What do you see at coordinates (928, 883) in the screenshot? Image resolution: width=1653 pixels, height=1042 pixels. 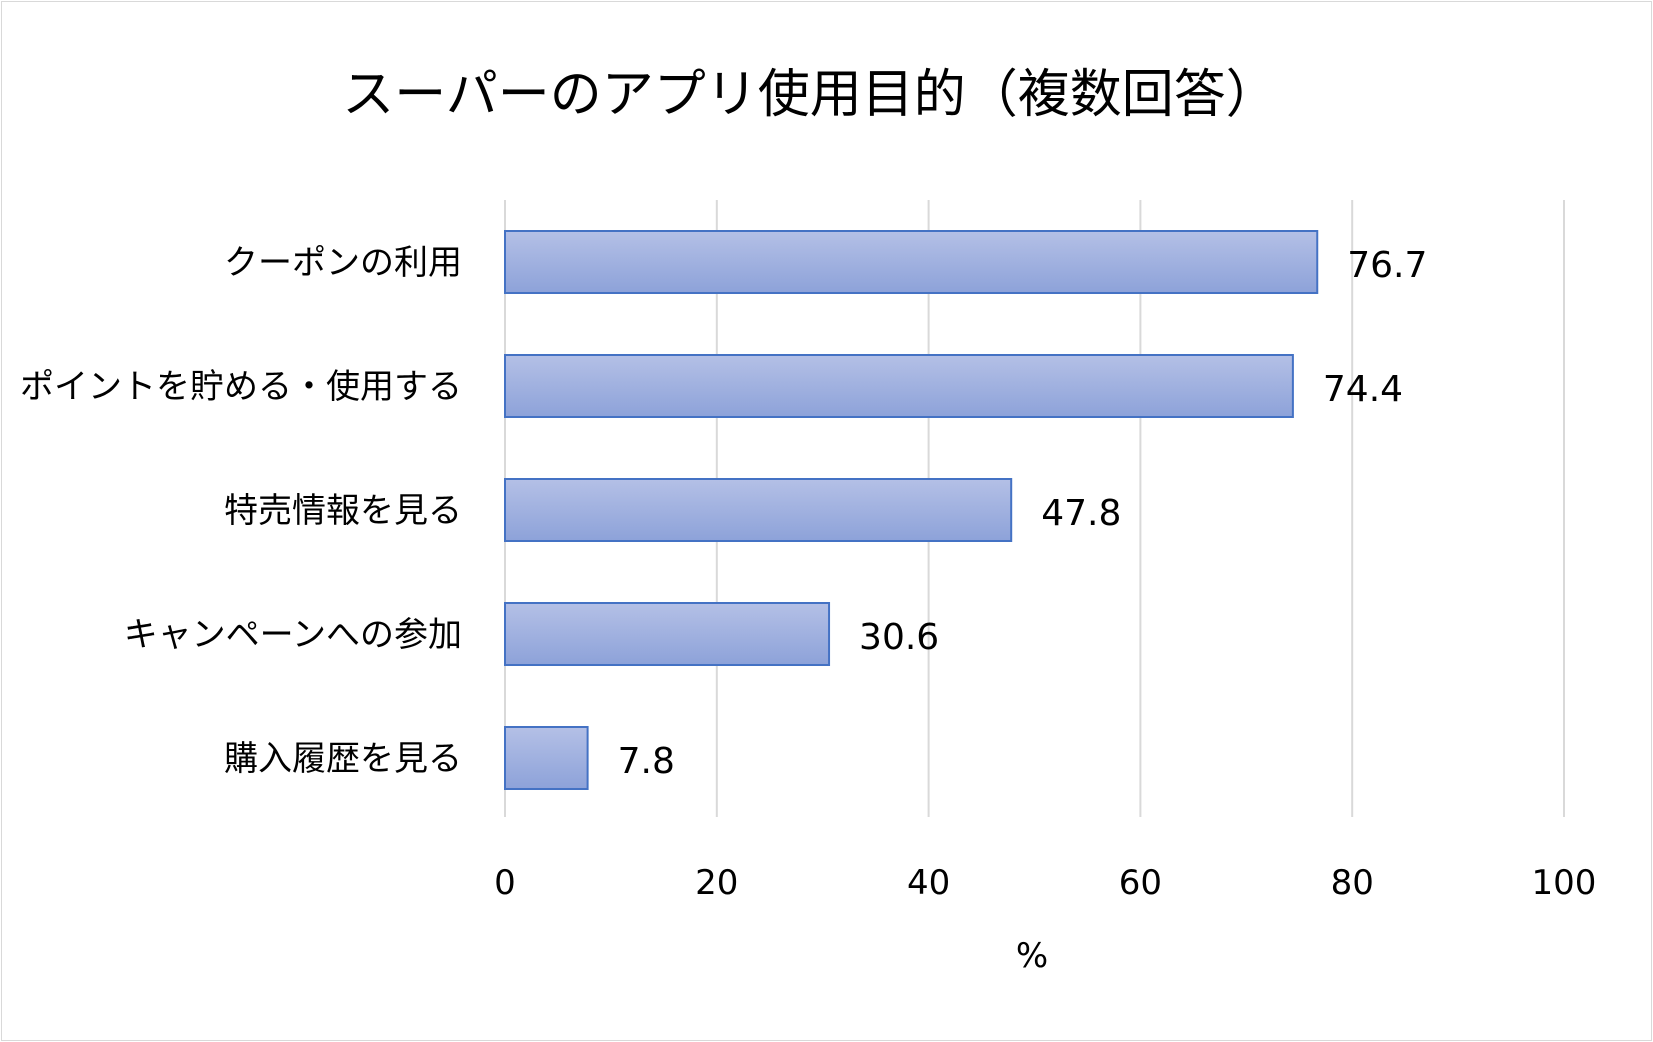 I see `x-tick-label: 40` at bounding box center [928, 883].